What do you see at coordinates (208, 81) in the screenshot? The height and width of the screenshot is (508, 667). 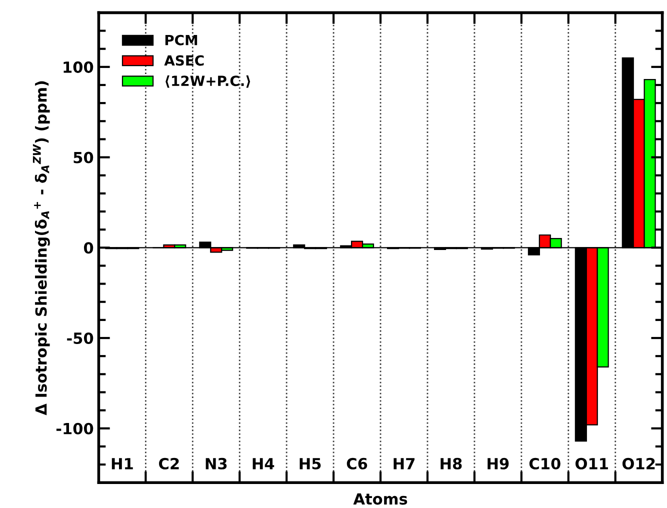 I see `legend-label: ⟨12W+P.C.⟩` at bounding box center [208, 81].